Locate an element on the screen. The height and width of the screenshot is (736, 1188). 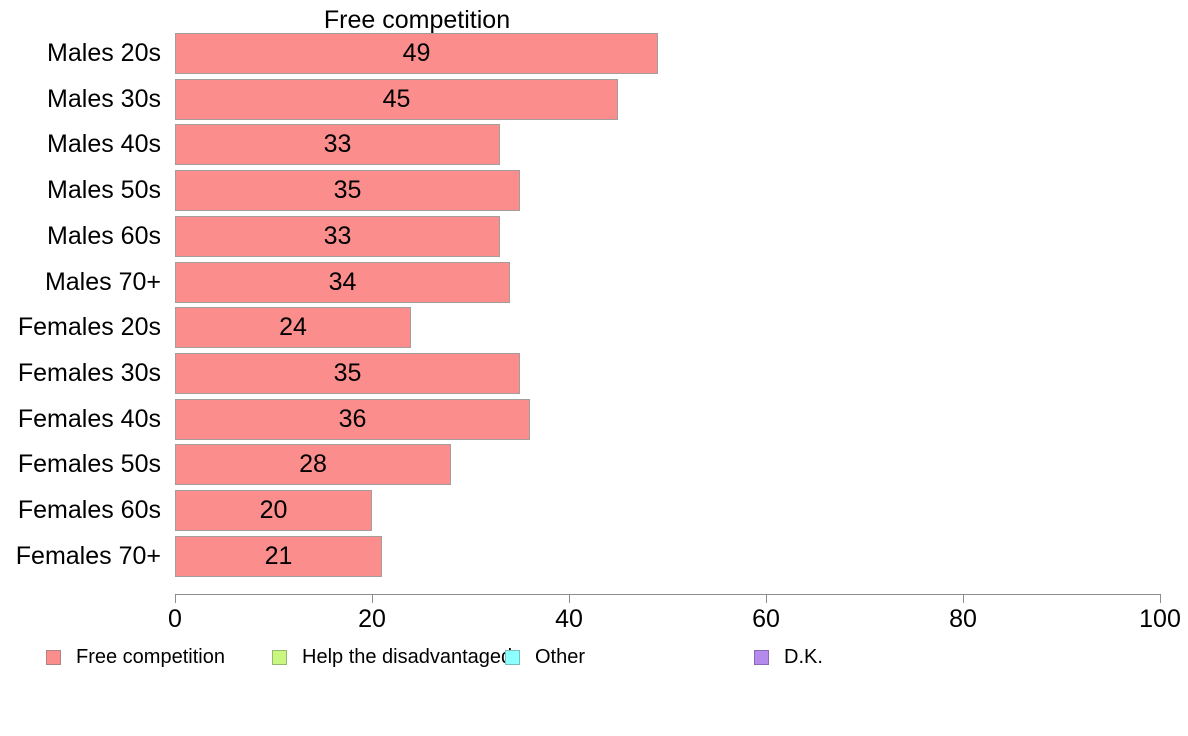
category-label: Males 70+ is located at coordinates (102, 282).